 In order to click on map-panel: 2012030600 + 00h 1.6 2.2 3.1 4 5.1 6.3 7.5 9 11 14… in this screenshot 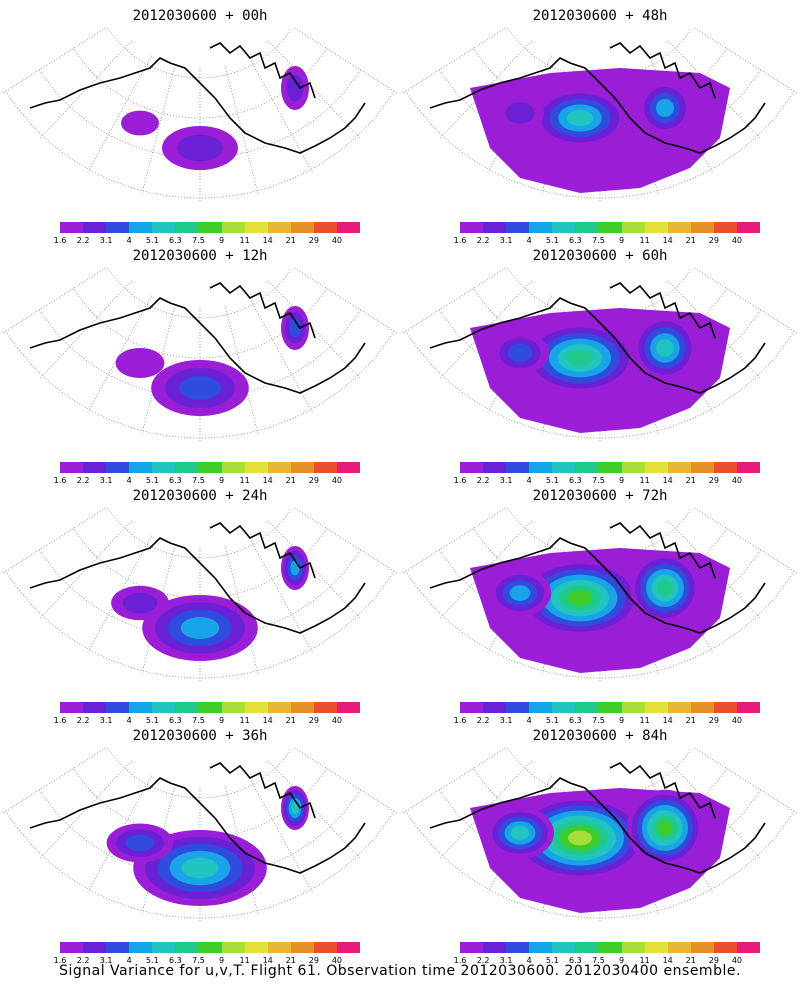, I will do `click(200, 122)`.